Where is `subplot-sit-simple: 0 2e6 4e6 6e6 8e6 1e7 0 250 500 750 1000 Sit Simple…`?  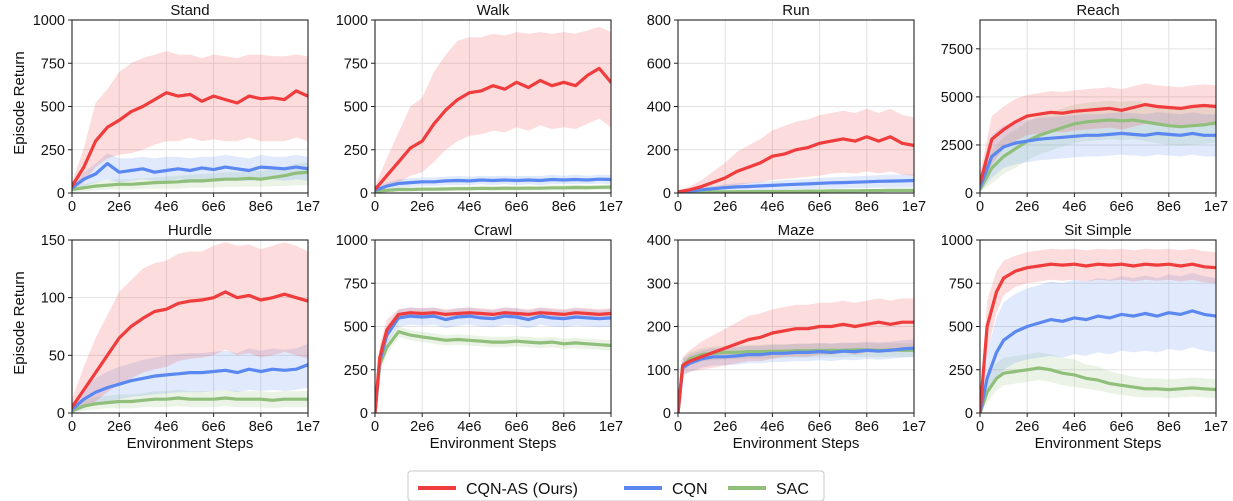
subplot-sit-simple: 0 2e6 4e6 6e6 8e6 1e7 0 250 500 750 1000 Sit Simple… is located at coordinates (1084, 337).